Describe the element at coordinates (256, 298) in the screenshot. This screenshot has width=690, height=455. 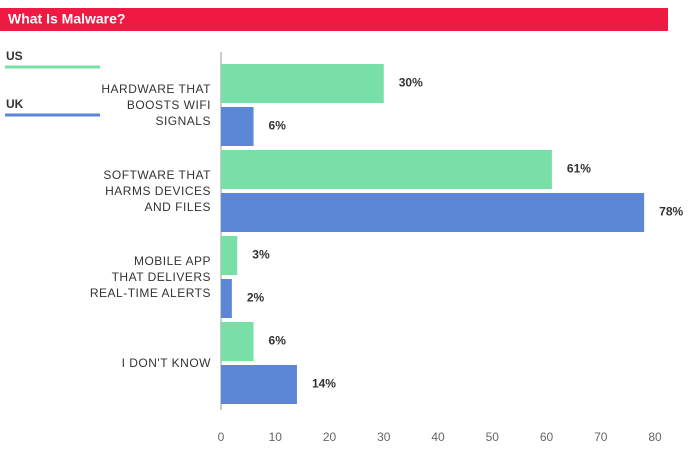
I see `data-label: 2%` at that location.